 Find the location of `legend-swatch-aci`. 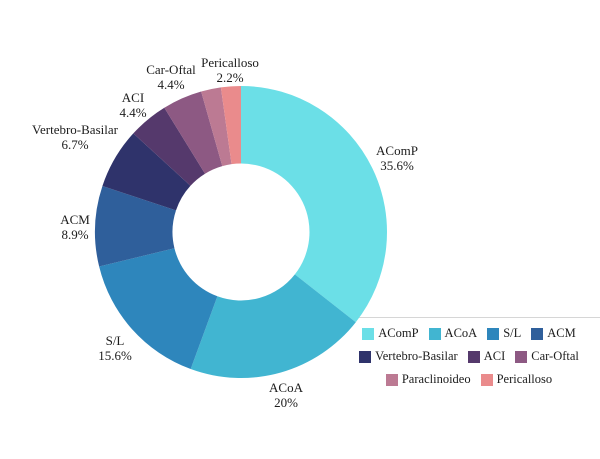

legend-swatch-aci is located at coordinates (473, 356).